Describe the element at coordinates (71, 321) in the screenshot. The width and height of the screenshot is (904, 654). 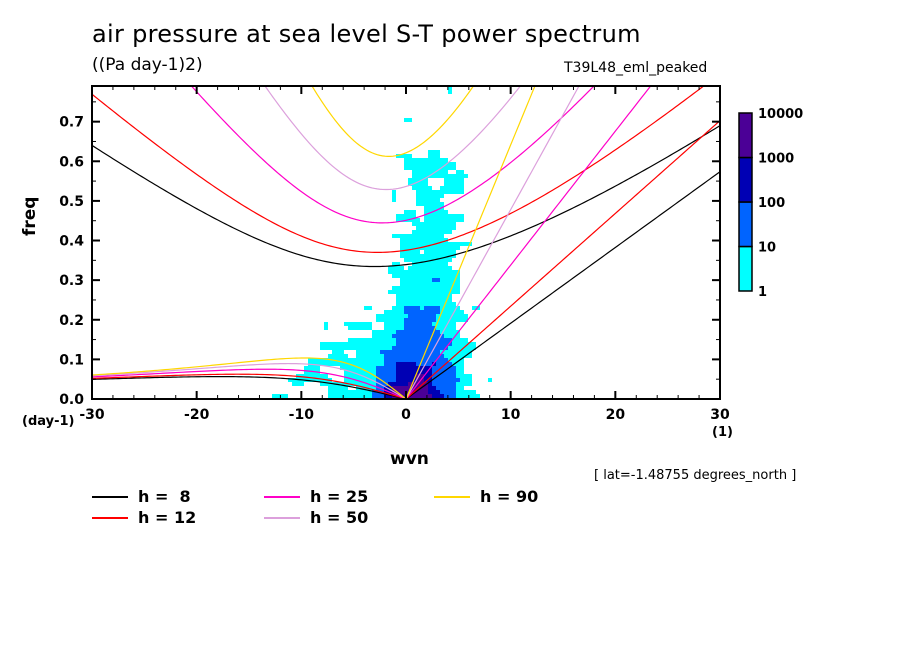
I see `y-tick-label: 0.2` at that location.